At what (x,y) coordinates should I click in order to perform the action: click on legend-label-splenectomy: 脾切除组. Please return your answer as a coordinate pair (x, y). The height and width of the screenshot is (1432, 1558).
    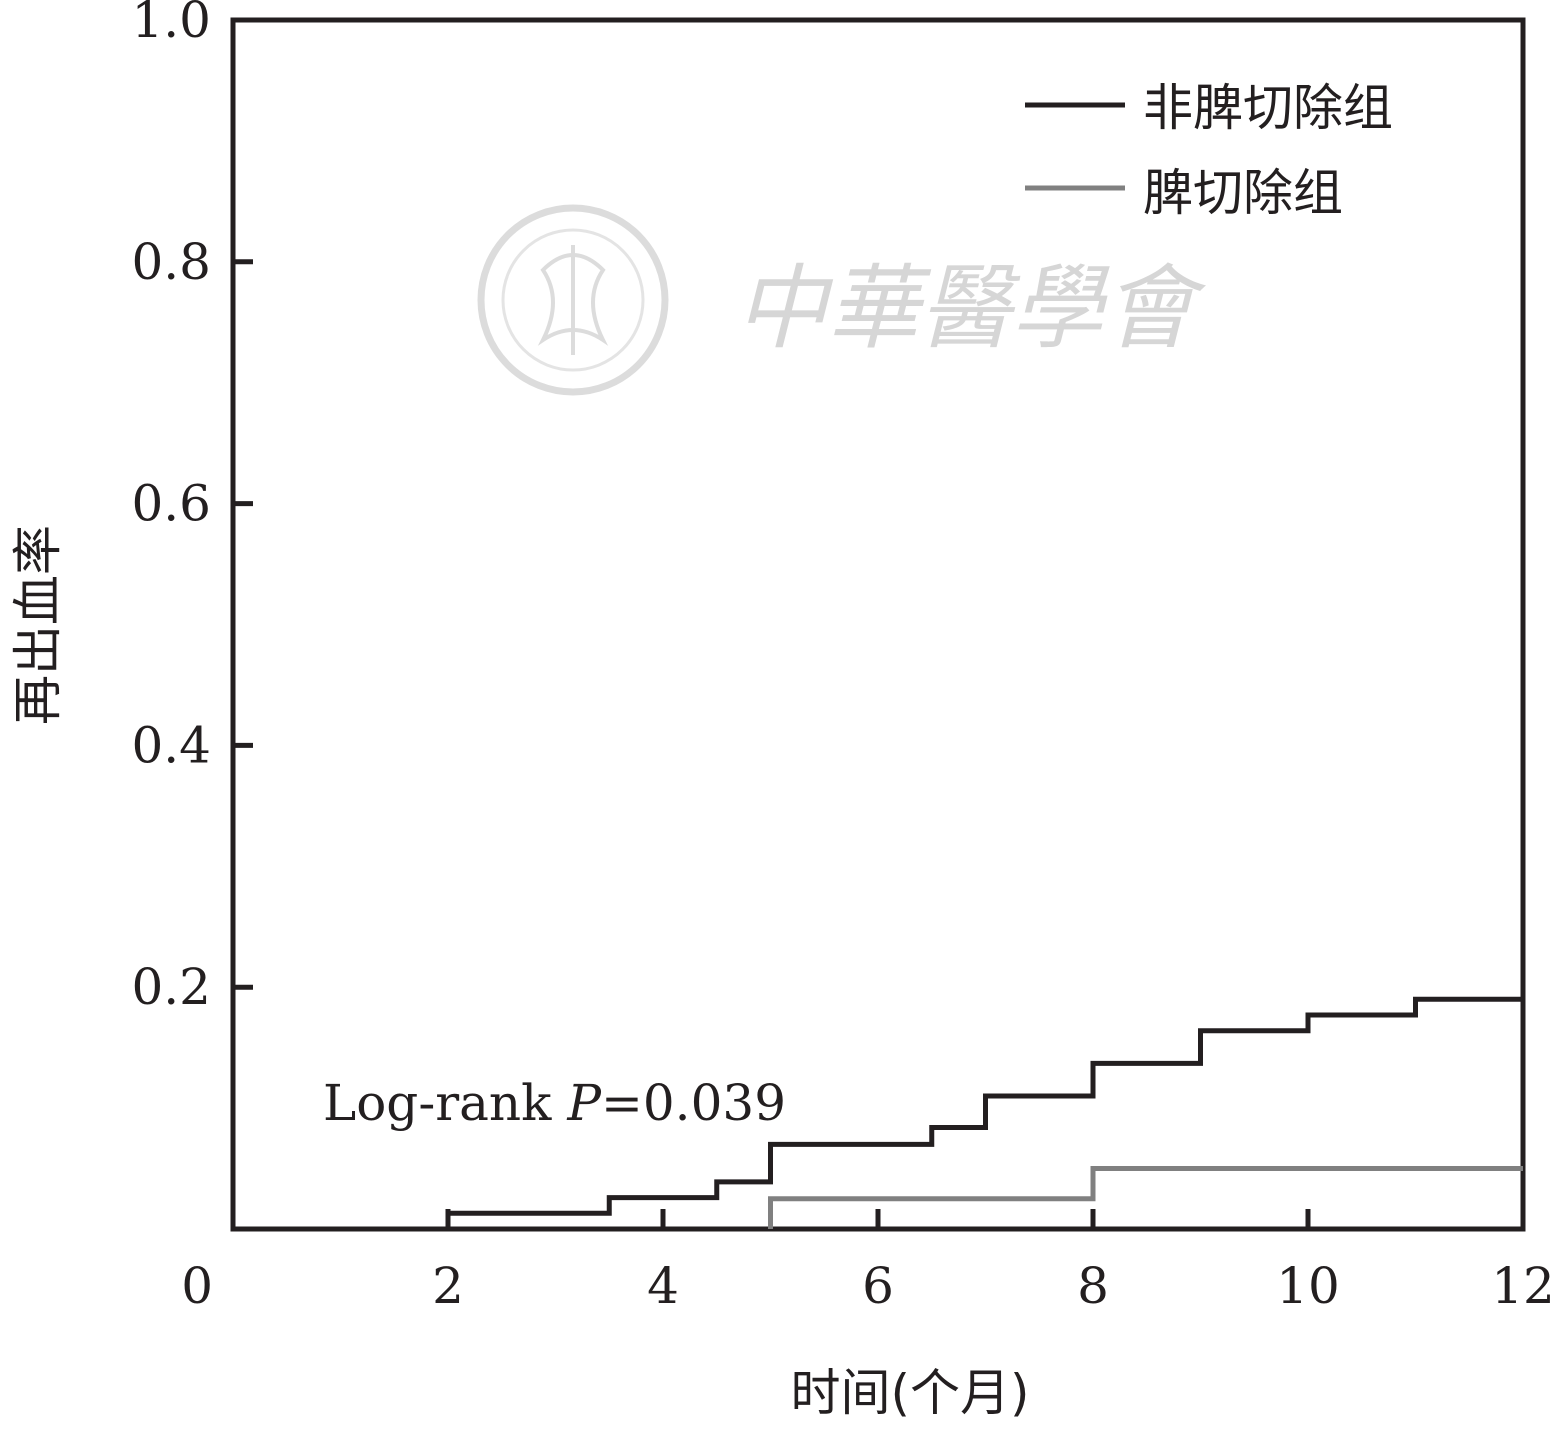
    Looking at the image, I should click on (1243, 193).